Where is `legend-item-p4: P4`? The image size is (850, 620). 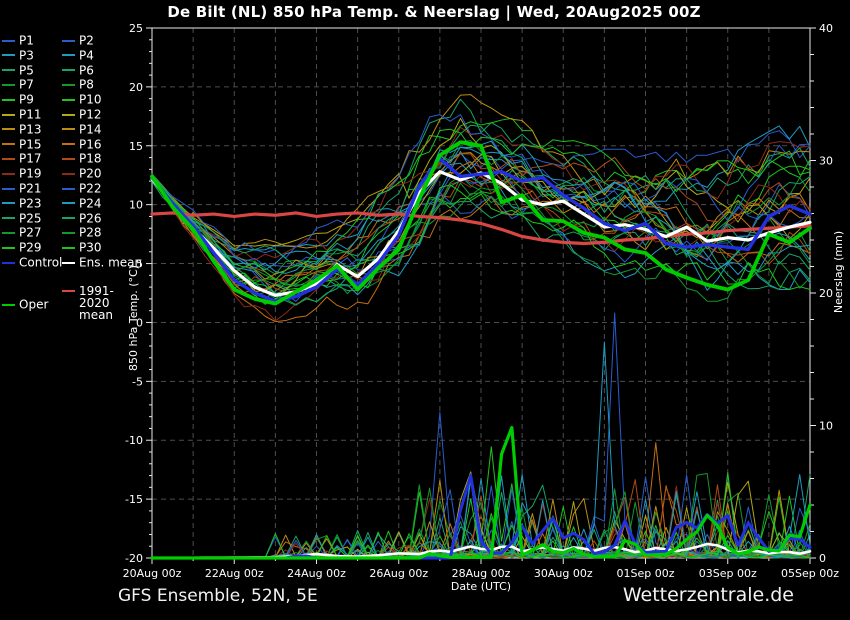 legend-item-p4: P4 is located at coordinates (78, 55).